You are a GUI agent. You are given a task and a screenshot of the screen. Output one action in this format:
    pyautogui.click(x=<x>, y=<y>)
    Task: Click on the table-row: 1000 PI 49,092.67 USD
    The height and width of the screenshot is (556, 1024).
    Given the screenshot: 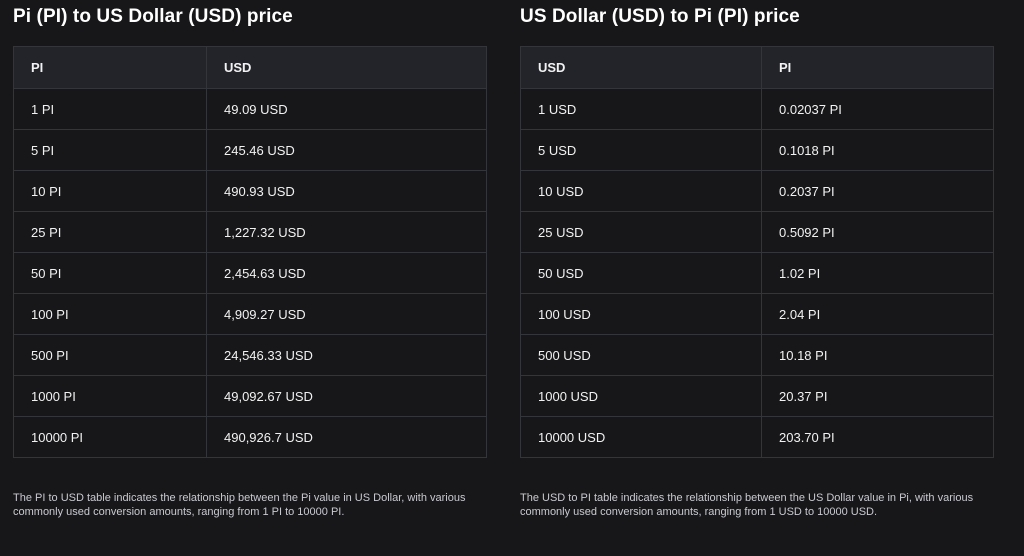 What is the action you would take?
    pyautogui.click(x=250, y=396)
    